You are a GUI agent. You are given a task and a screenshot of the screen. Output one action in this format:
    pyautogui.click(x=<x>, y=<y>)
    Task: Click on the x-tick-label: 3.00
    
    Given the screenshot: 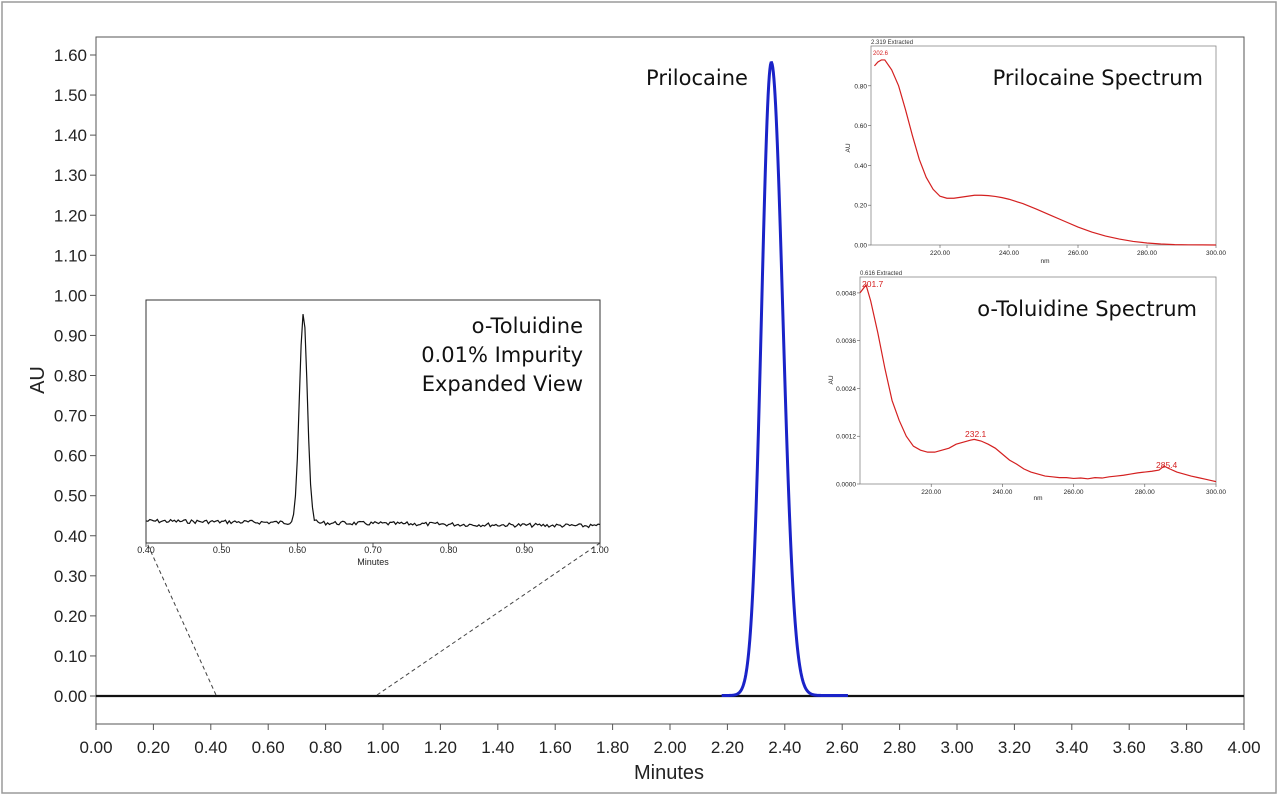 What is the action you would take?
    pyautogui.click(x=956, y=747)
    